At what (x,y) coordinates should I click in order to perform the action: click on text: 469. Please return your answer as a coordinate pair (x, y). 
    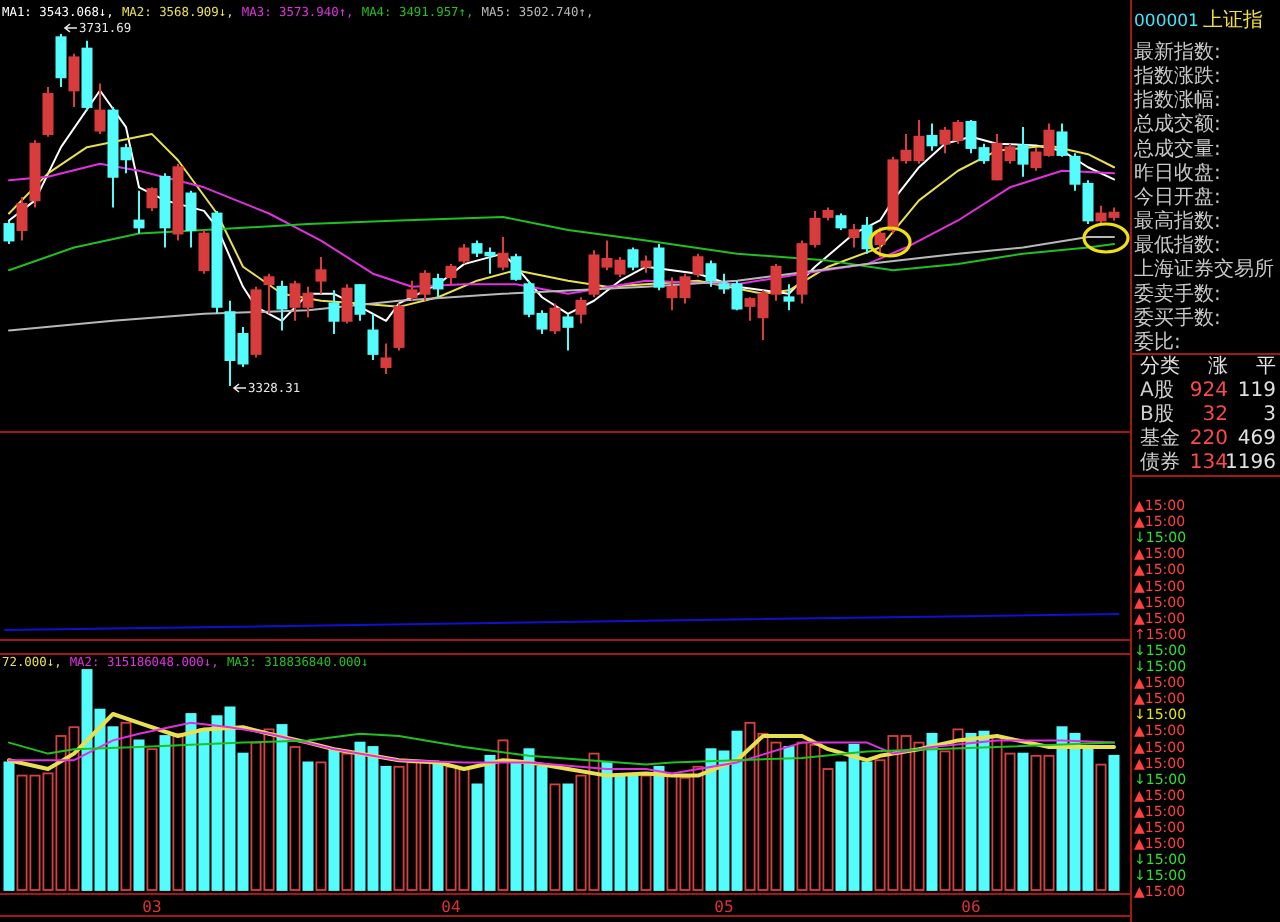
    Looking at the image, I should click on (1256, 439).